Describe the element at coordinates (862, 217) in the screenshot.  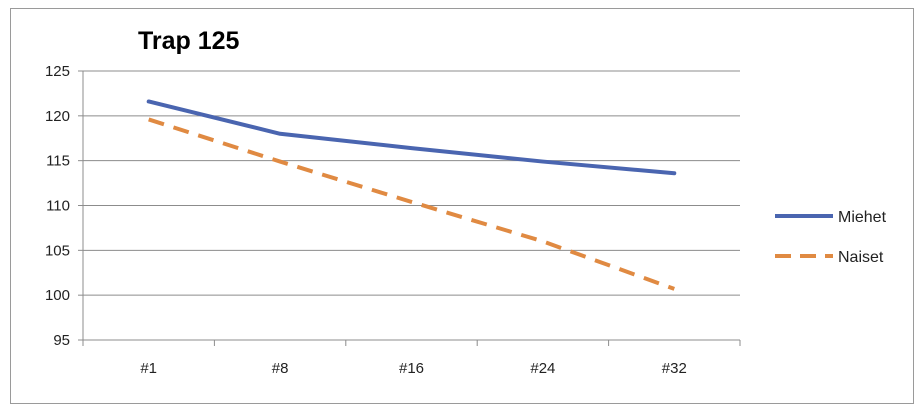
I see `legend-label-miehet: Miehet` at that location.